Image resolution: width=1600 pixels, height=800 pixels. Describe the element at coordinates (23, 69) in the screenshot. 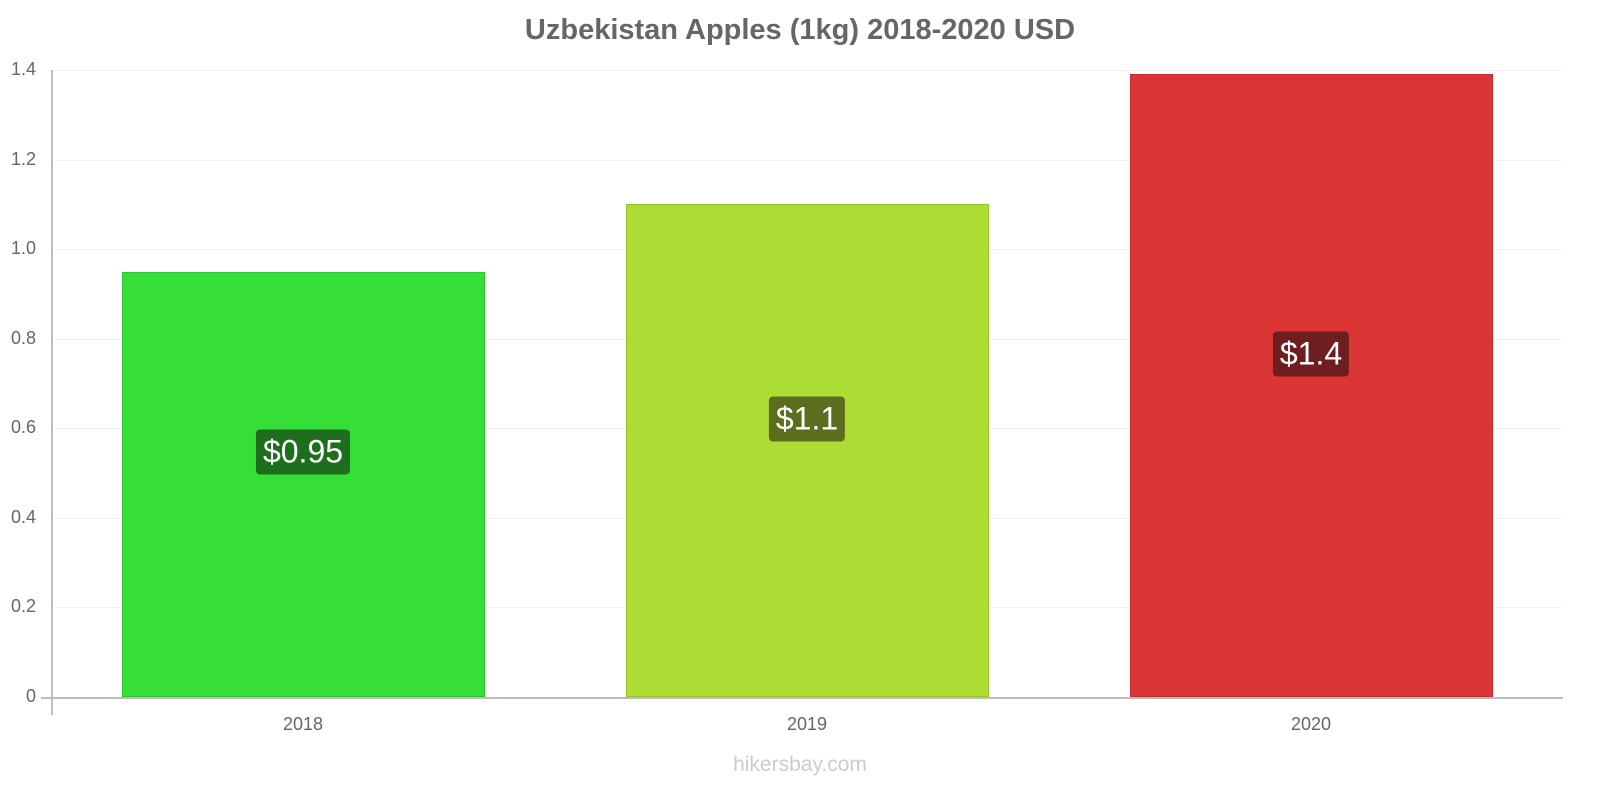

I see `y-tick-label: 1.4` at that location.